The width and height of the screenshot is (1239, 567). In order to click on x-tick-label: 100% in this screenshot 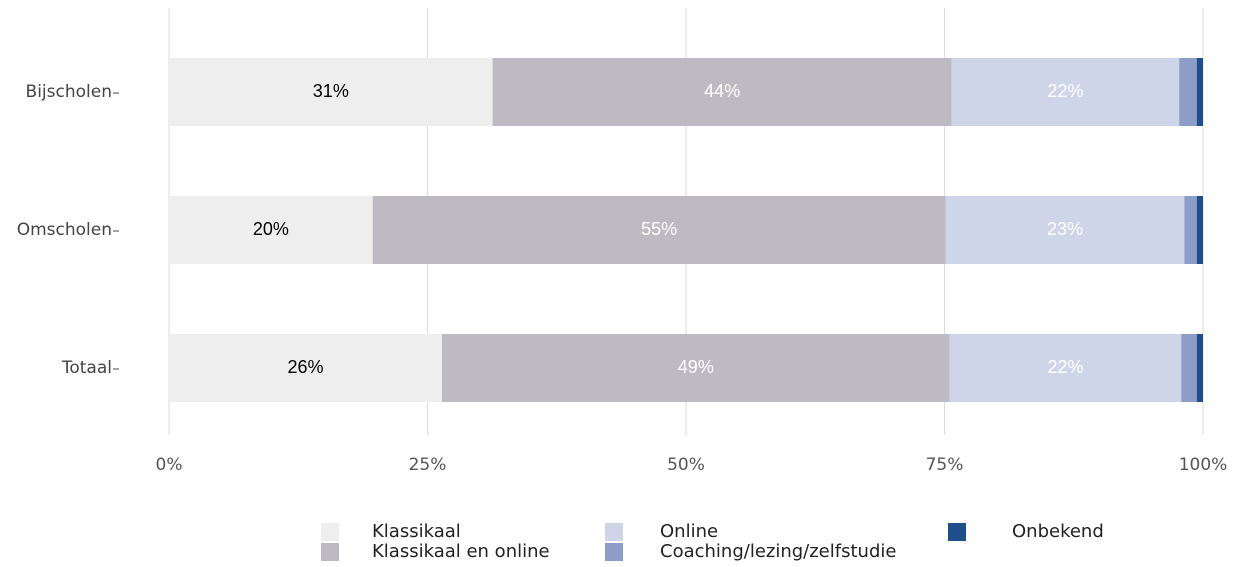, I will do `click(1203, 465)`.